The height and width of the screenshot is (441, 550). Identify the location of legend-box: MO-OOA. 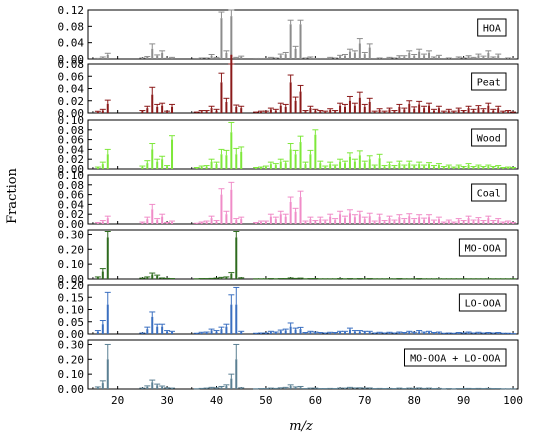
(482, 247).